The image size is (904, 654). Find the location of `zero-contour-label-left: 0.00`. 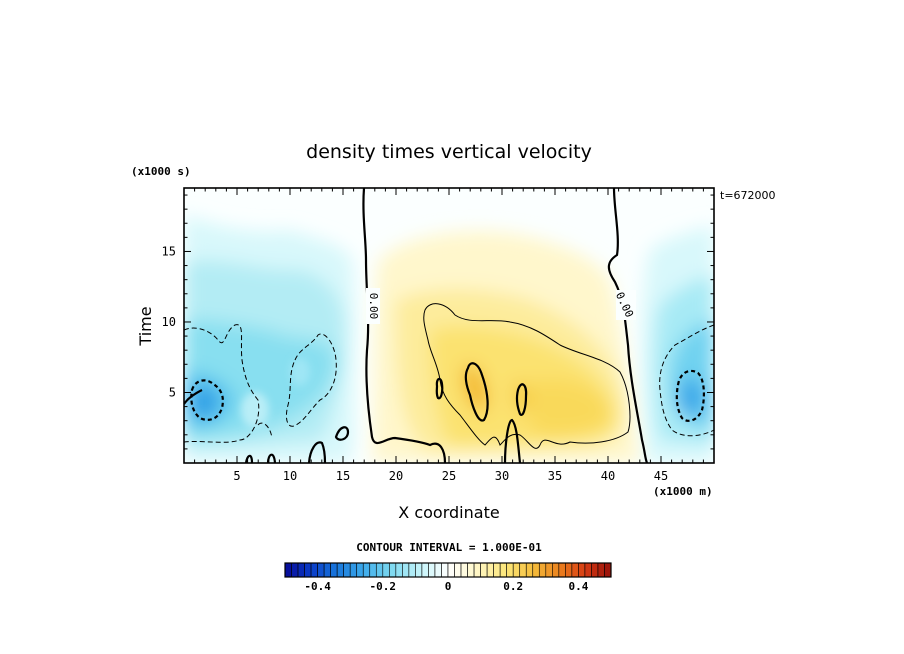

zero-contour-label-left: 0.00 is located at coordinates (373, 306).